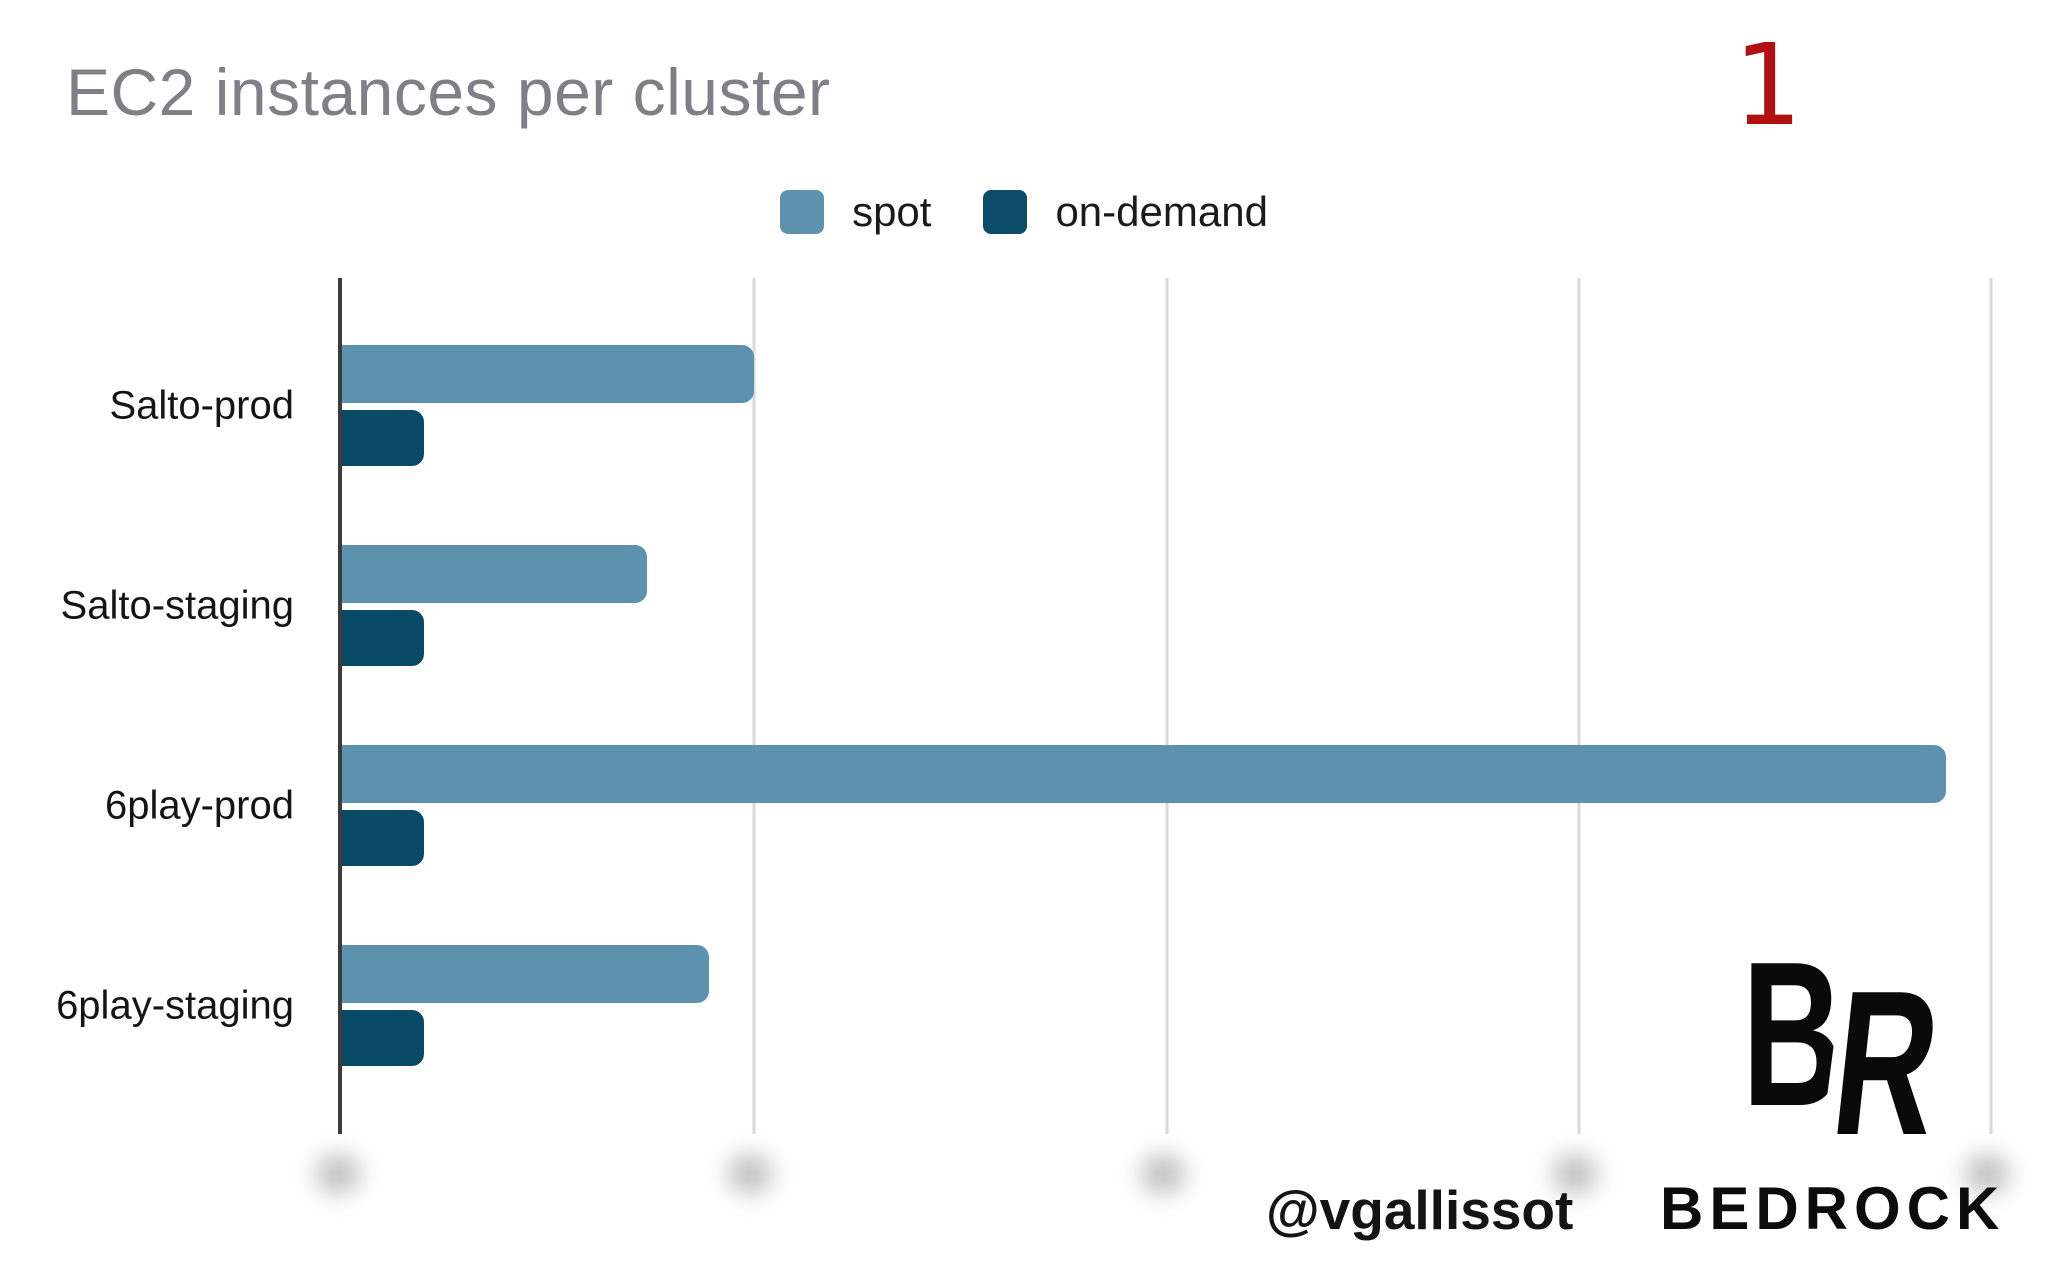 The height and width of the screenshot is (1266, 2048). What do you see at coordinates (1766, 86) in the screenshot?
I see `slide-page-number: 1` at bounding box center [1766, 86].